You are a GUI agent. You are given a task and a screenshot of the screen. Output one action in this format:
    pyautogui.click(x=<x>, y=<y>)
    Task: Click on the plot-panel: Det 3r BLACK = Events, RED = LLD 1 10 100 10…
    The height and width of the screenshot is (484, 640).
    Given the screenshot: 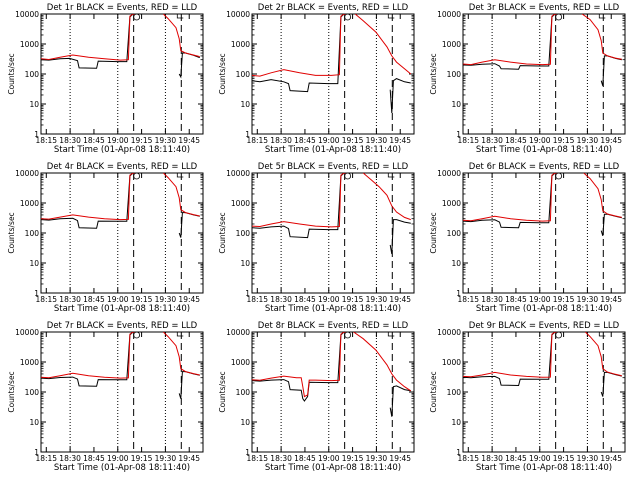 What is the action you would take?
    pyautogui.click(x=527, y=79)
    